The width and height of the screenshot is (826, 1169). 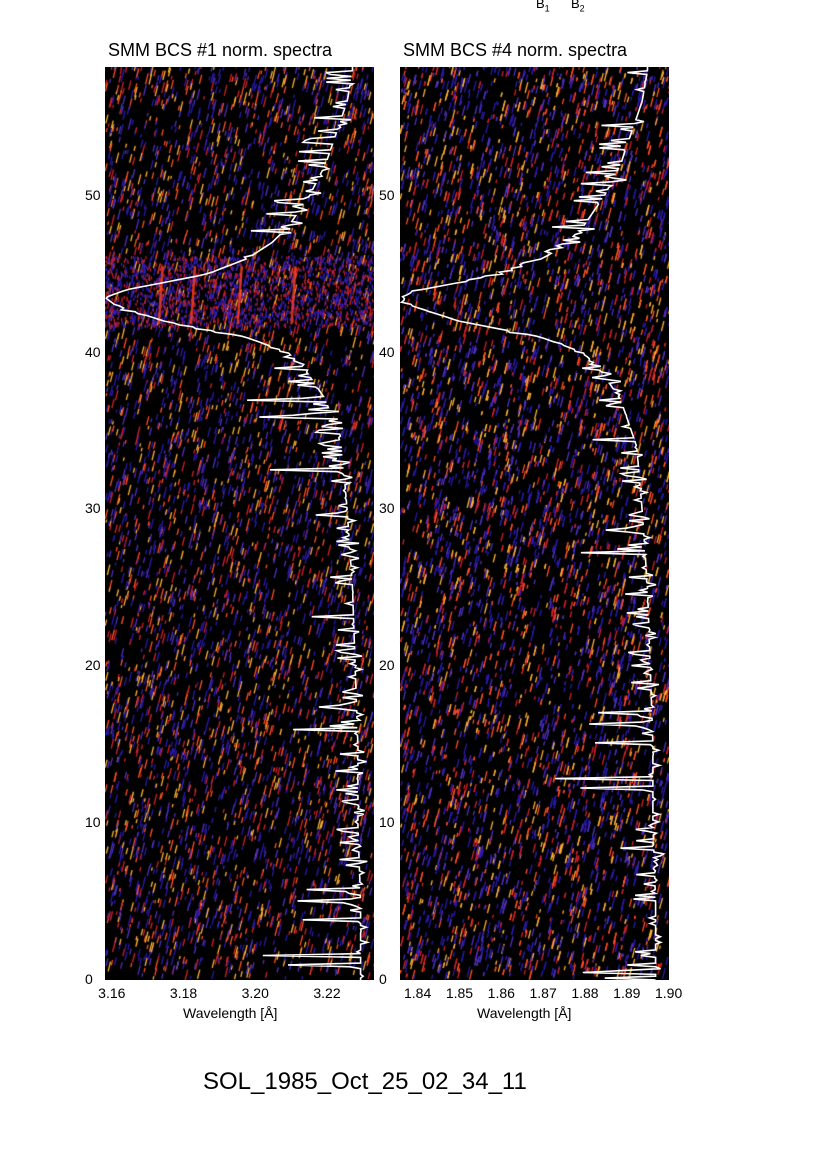 I want to click on panel2-xlabel: Wavelength [Å], so click(x=524, y=1013).